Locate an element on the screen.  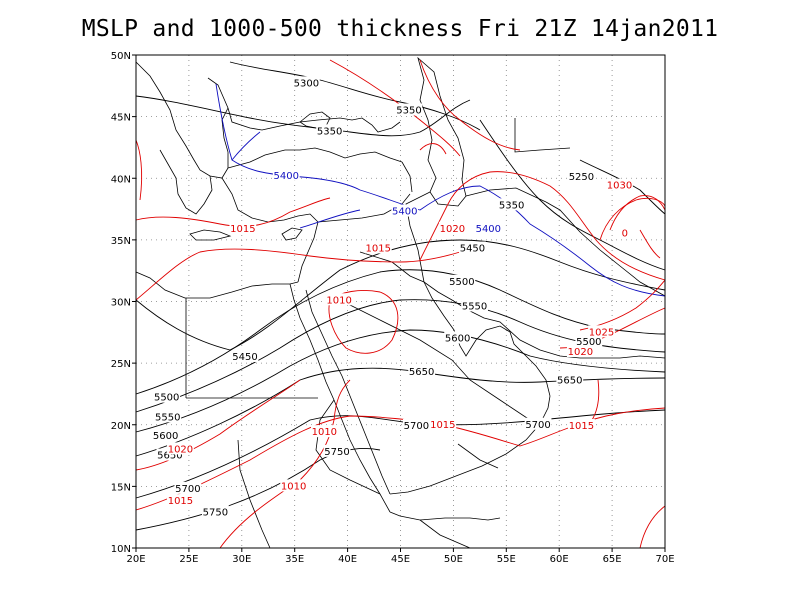
pressure-label: 0 is located at coordinates (625, 234).